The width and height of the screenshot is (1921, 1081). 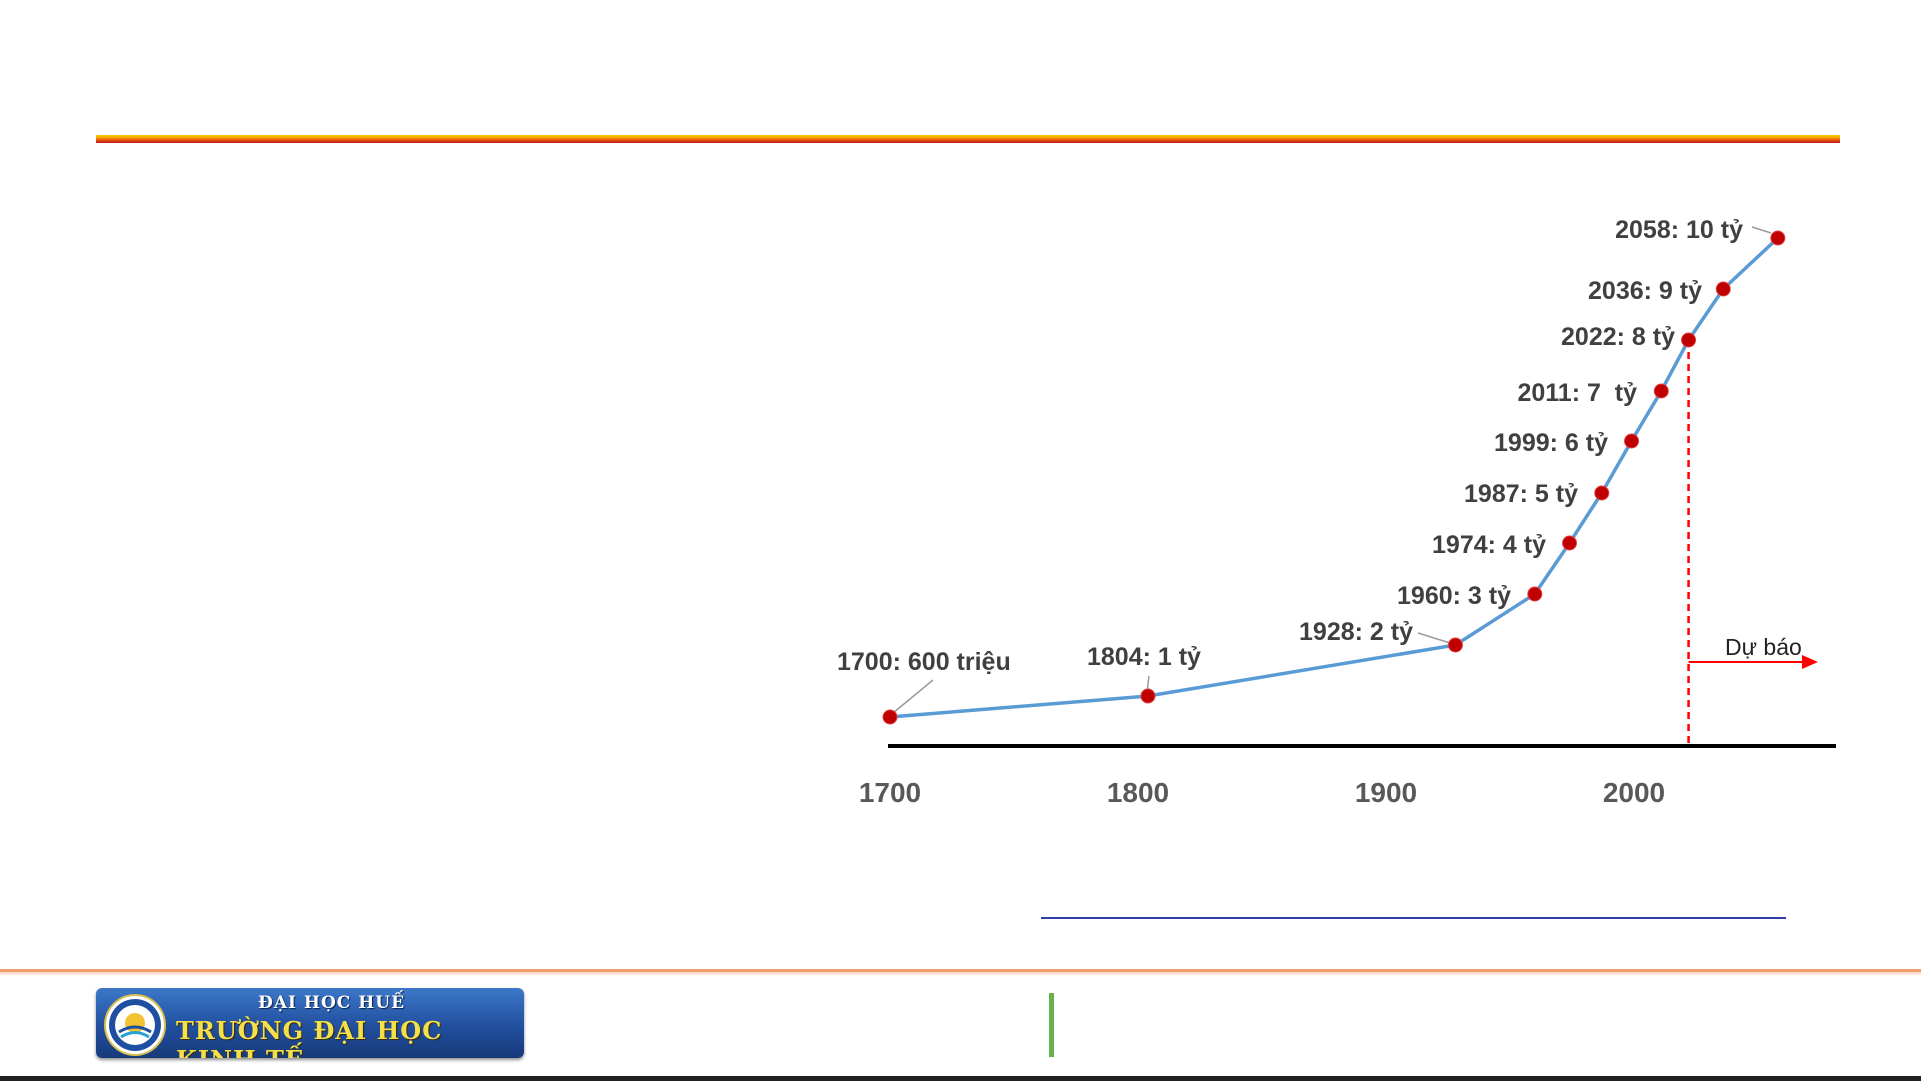 What do you see at coordinates (332, 1003) in the screenshot?
I see `logo-line-1: ĐẠI HỌC HUẾ` at bounding box center [332, 1003].